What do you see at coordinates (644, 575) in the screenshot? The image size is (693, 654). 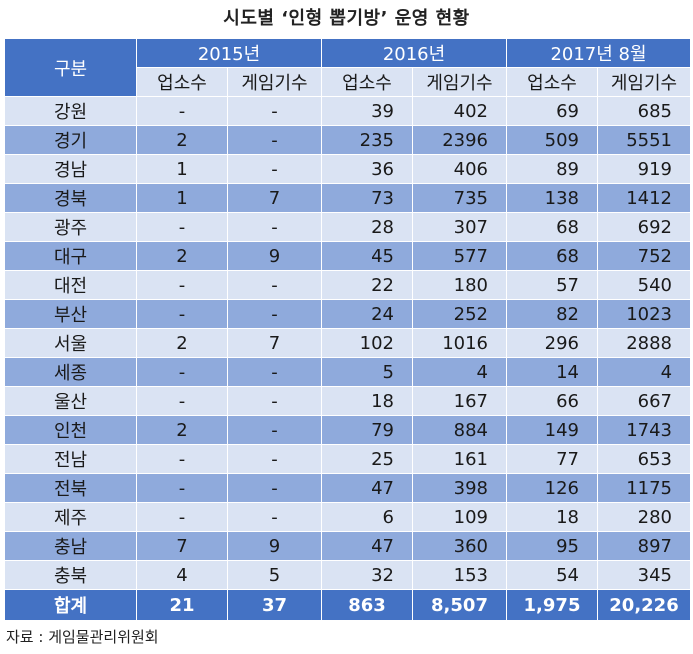 I see `value-cell: 345` at bounding box center [644, 575].